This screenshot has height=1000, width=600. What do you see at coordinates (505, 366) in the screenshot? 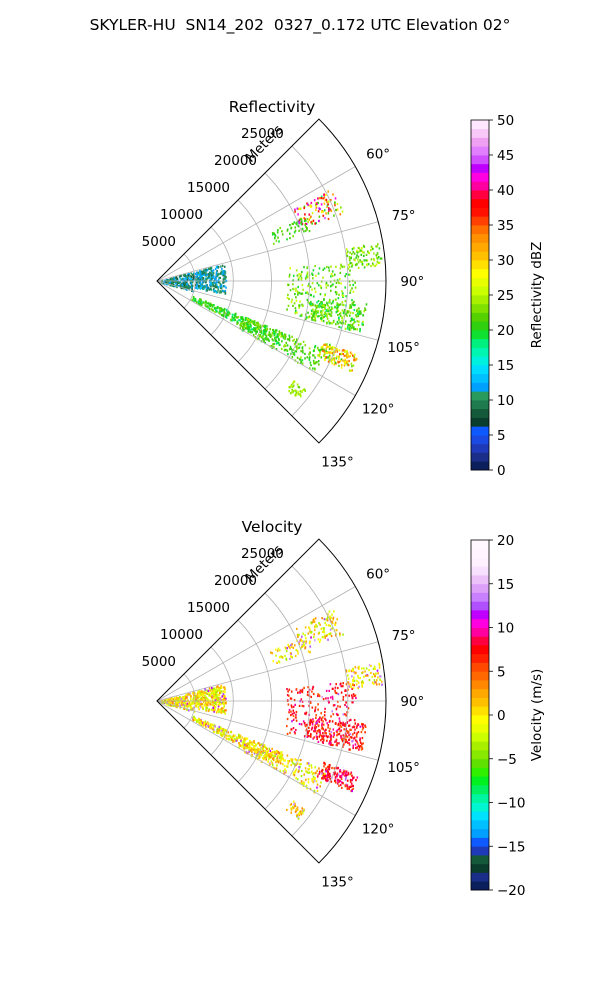
I see `colorbar-tick-label: 15` at bounding box center [505, 366].